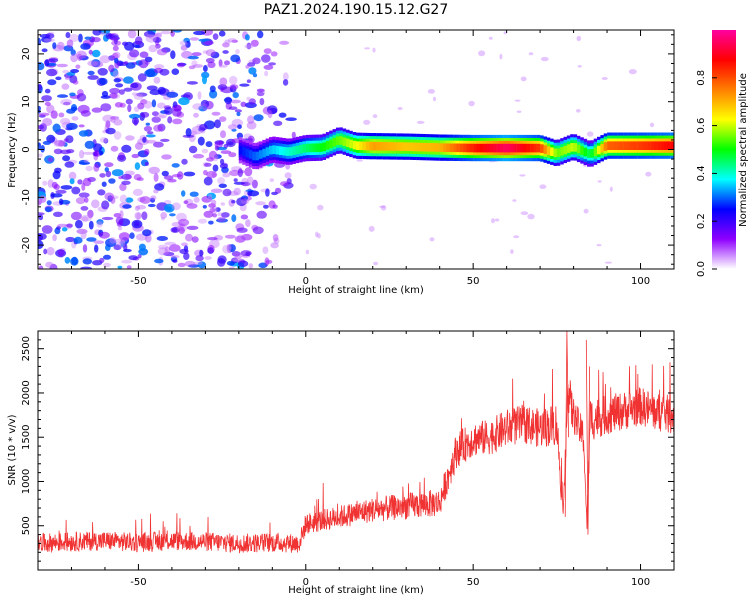 Image resolution: width=750 pixels, height=604 pixels. I want to click on snr-ylabel: SNR (10 * v/v), so click(12, 449).